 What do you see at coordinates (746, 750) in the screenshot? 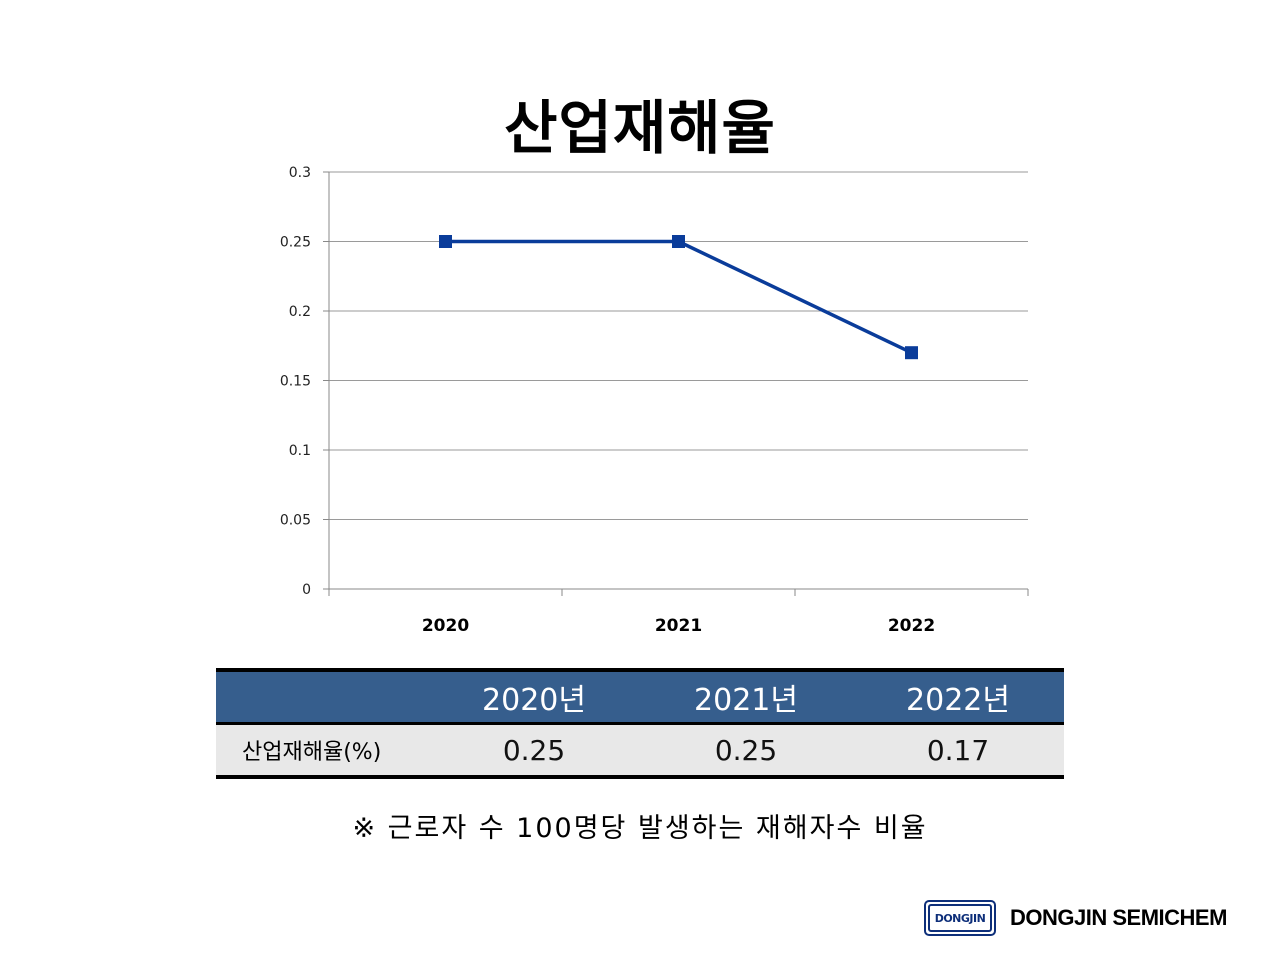
I see `table-cell-2021: 0.25` at bounding box center [746, 750].